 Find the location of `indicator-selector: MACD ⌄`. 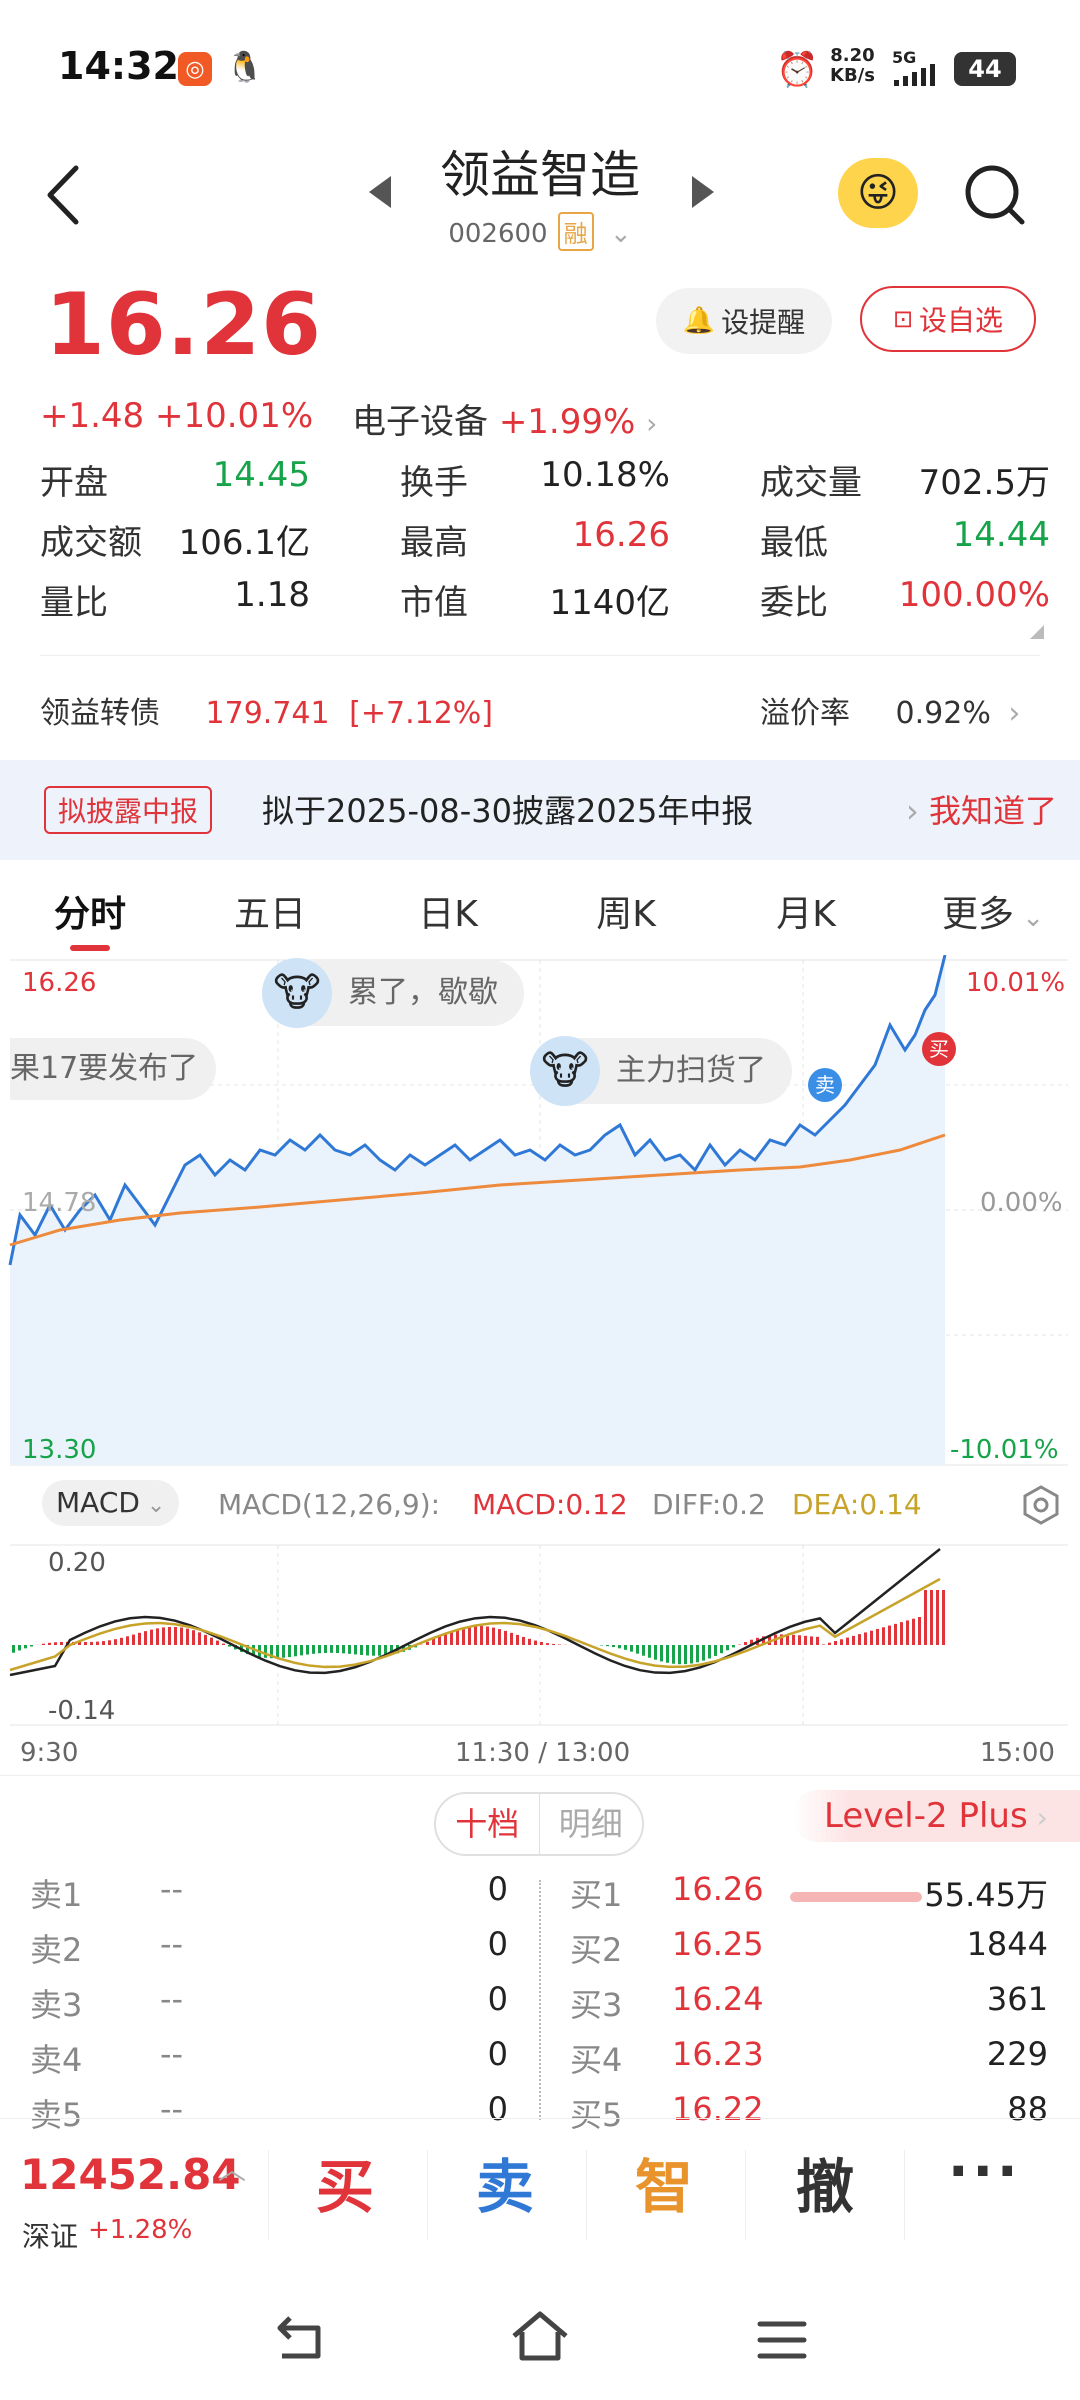

indicator-selector: MACD ⌄ is located at coordinates (111, 1503).